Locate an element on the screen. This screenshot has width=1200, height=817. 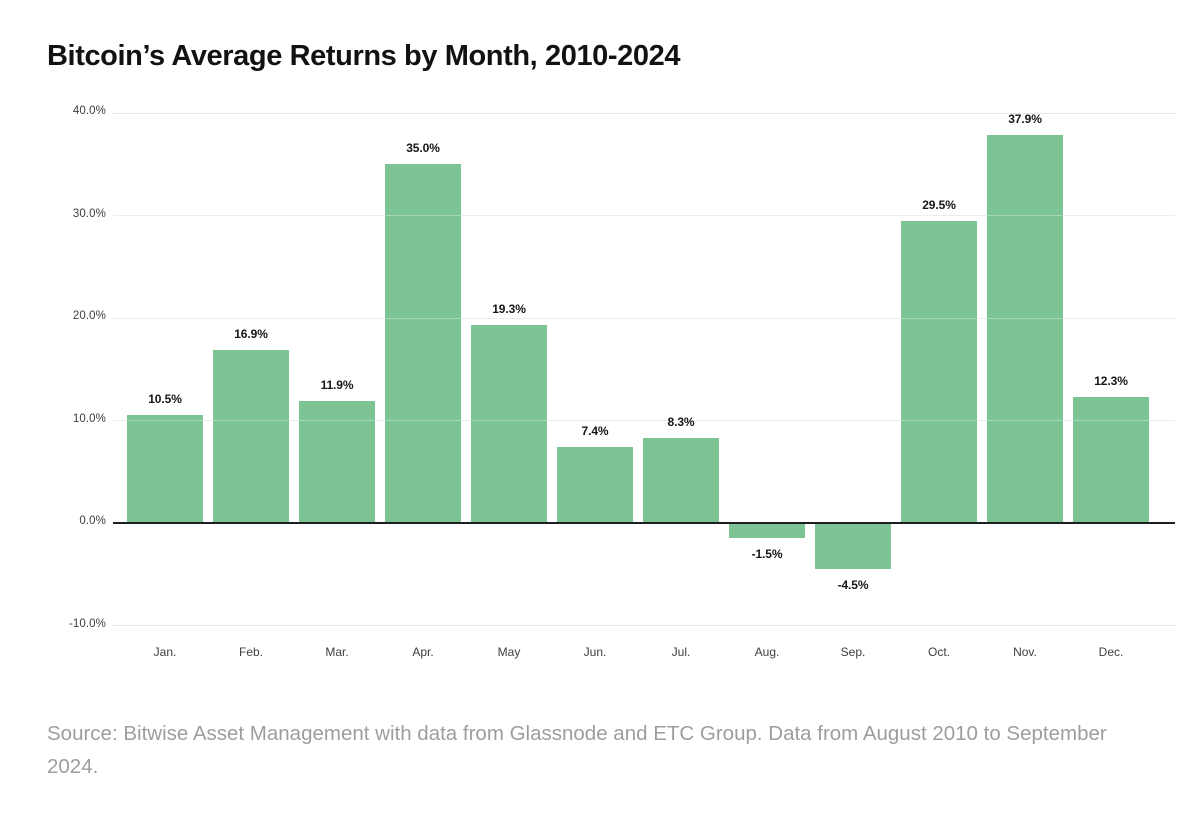
bar-value-label: -1.5% is located at coordinates (767, 554).